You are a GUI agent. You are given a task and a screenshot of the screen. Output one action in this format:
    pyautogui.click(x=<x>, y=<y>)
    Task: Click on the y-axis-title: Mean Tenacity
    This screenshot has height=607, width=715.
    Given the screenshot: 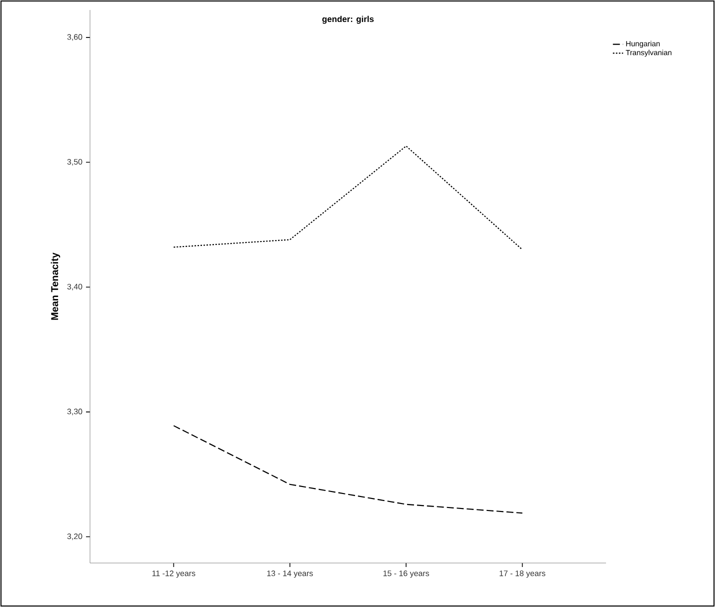 What is the action you would take?
    pyautogui.click(x=55, y=286)
    